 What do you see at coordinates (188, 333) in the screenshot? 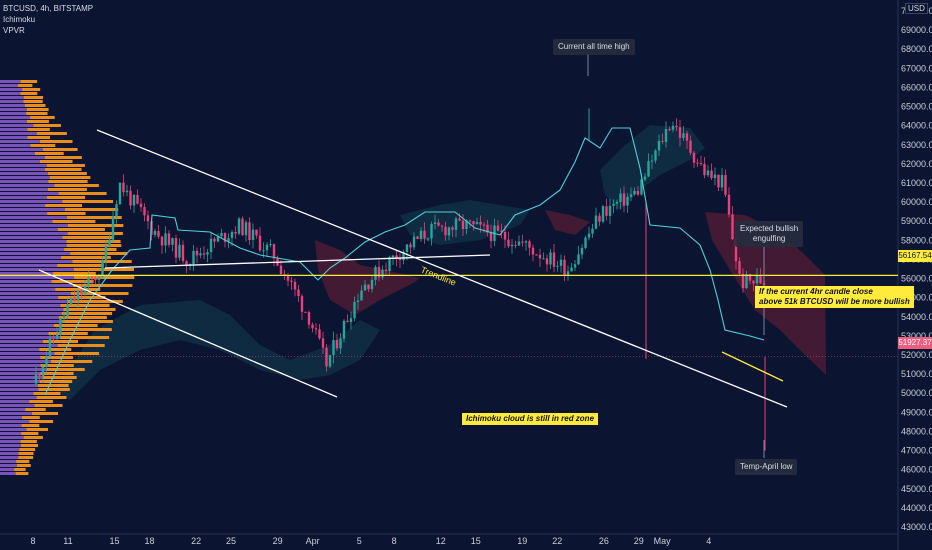
I see `lower-channel-line` at bounding box center [188, 333].